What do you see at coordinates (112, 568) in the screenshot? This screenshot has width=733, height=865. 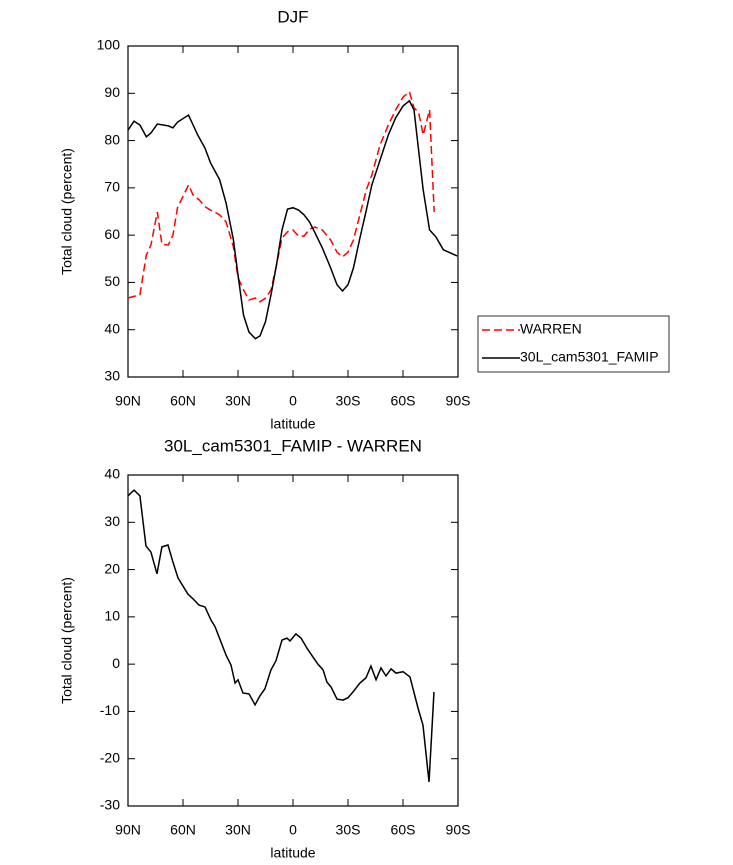 I see `y-tick-label: 20` at bounding box center [112, 568].